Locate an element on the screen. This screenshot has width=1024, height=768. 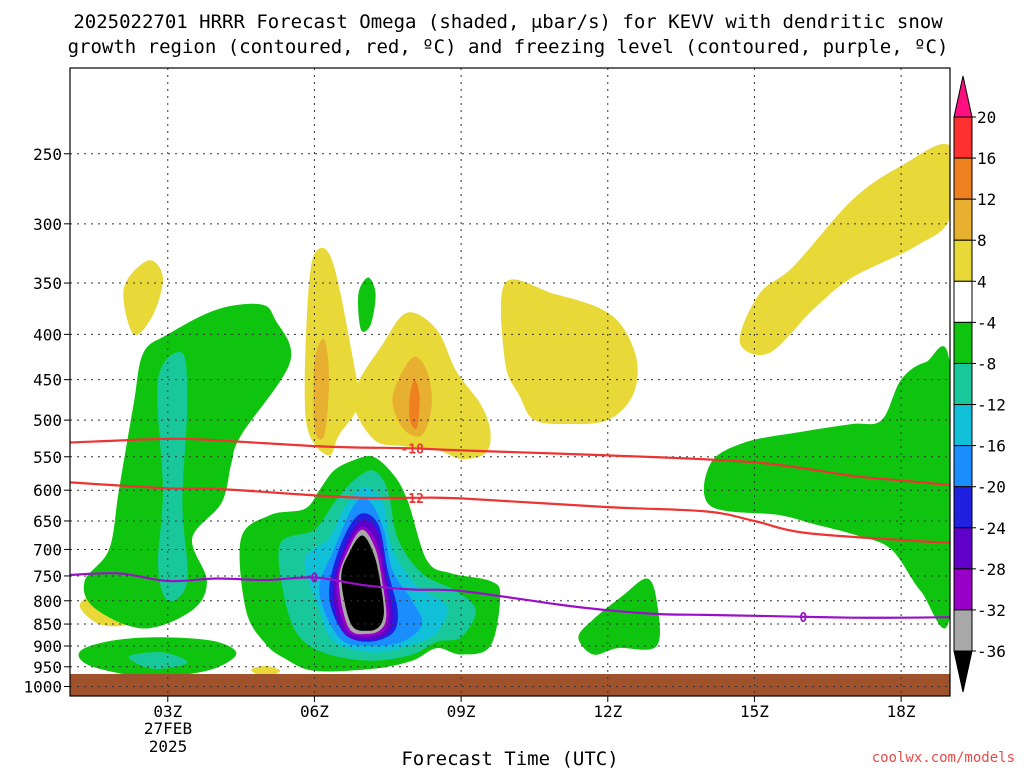
colorbar-label-8: -16 is located at coordinates (991, 446).